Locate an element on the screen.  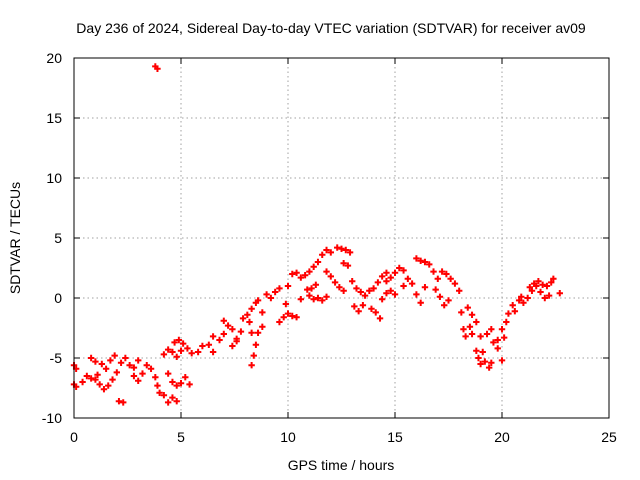
x-axis-label: GPS time / hours is located at coordinates (341, 465).